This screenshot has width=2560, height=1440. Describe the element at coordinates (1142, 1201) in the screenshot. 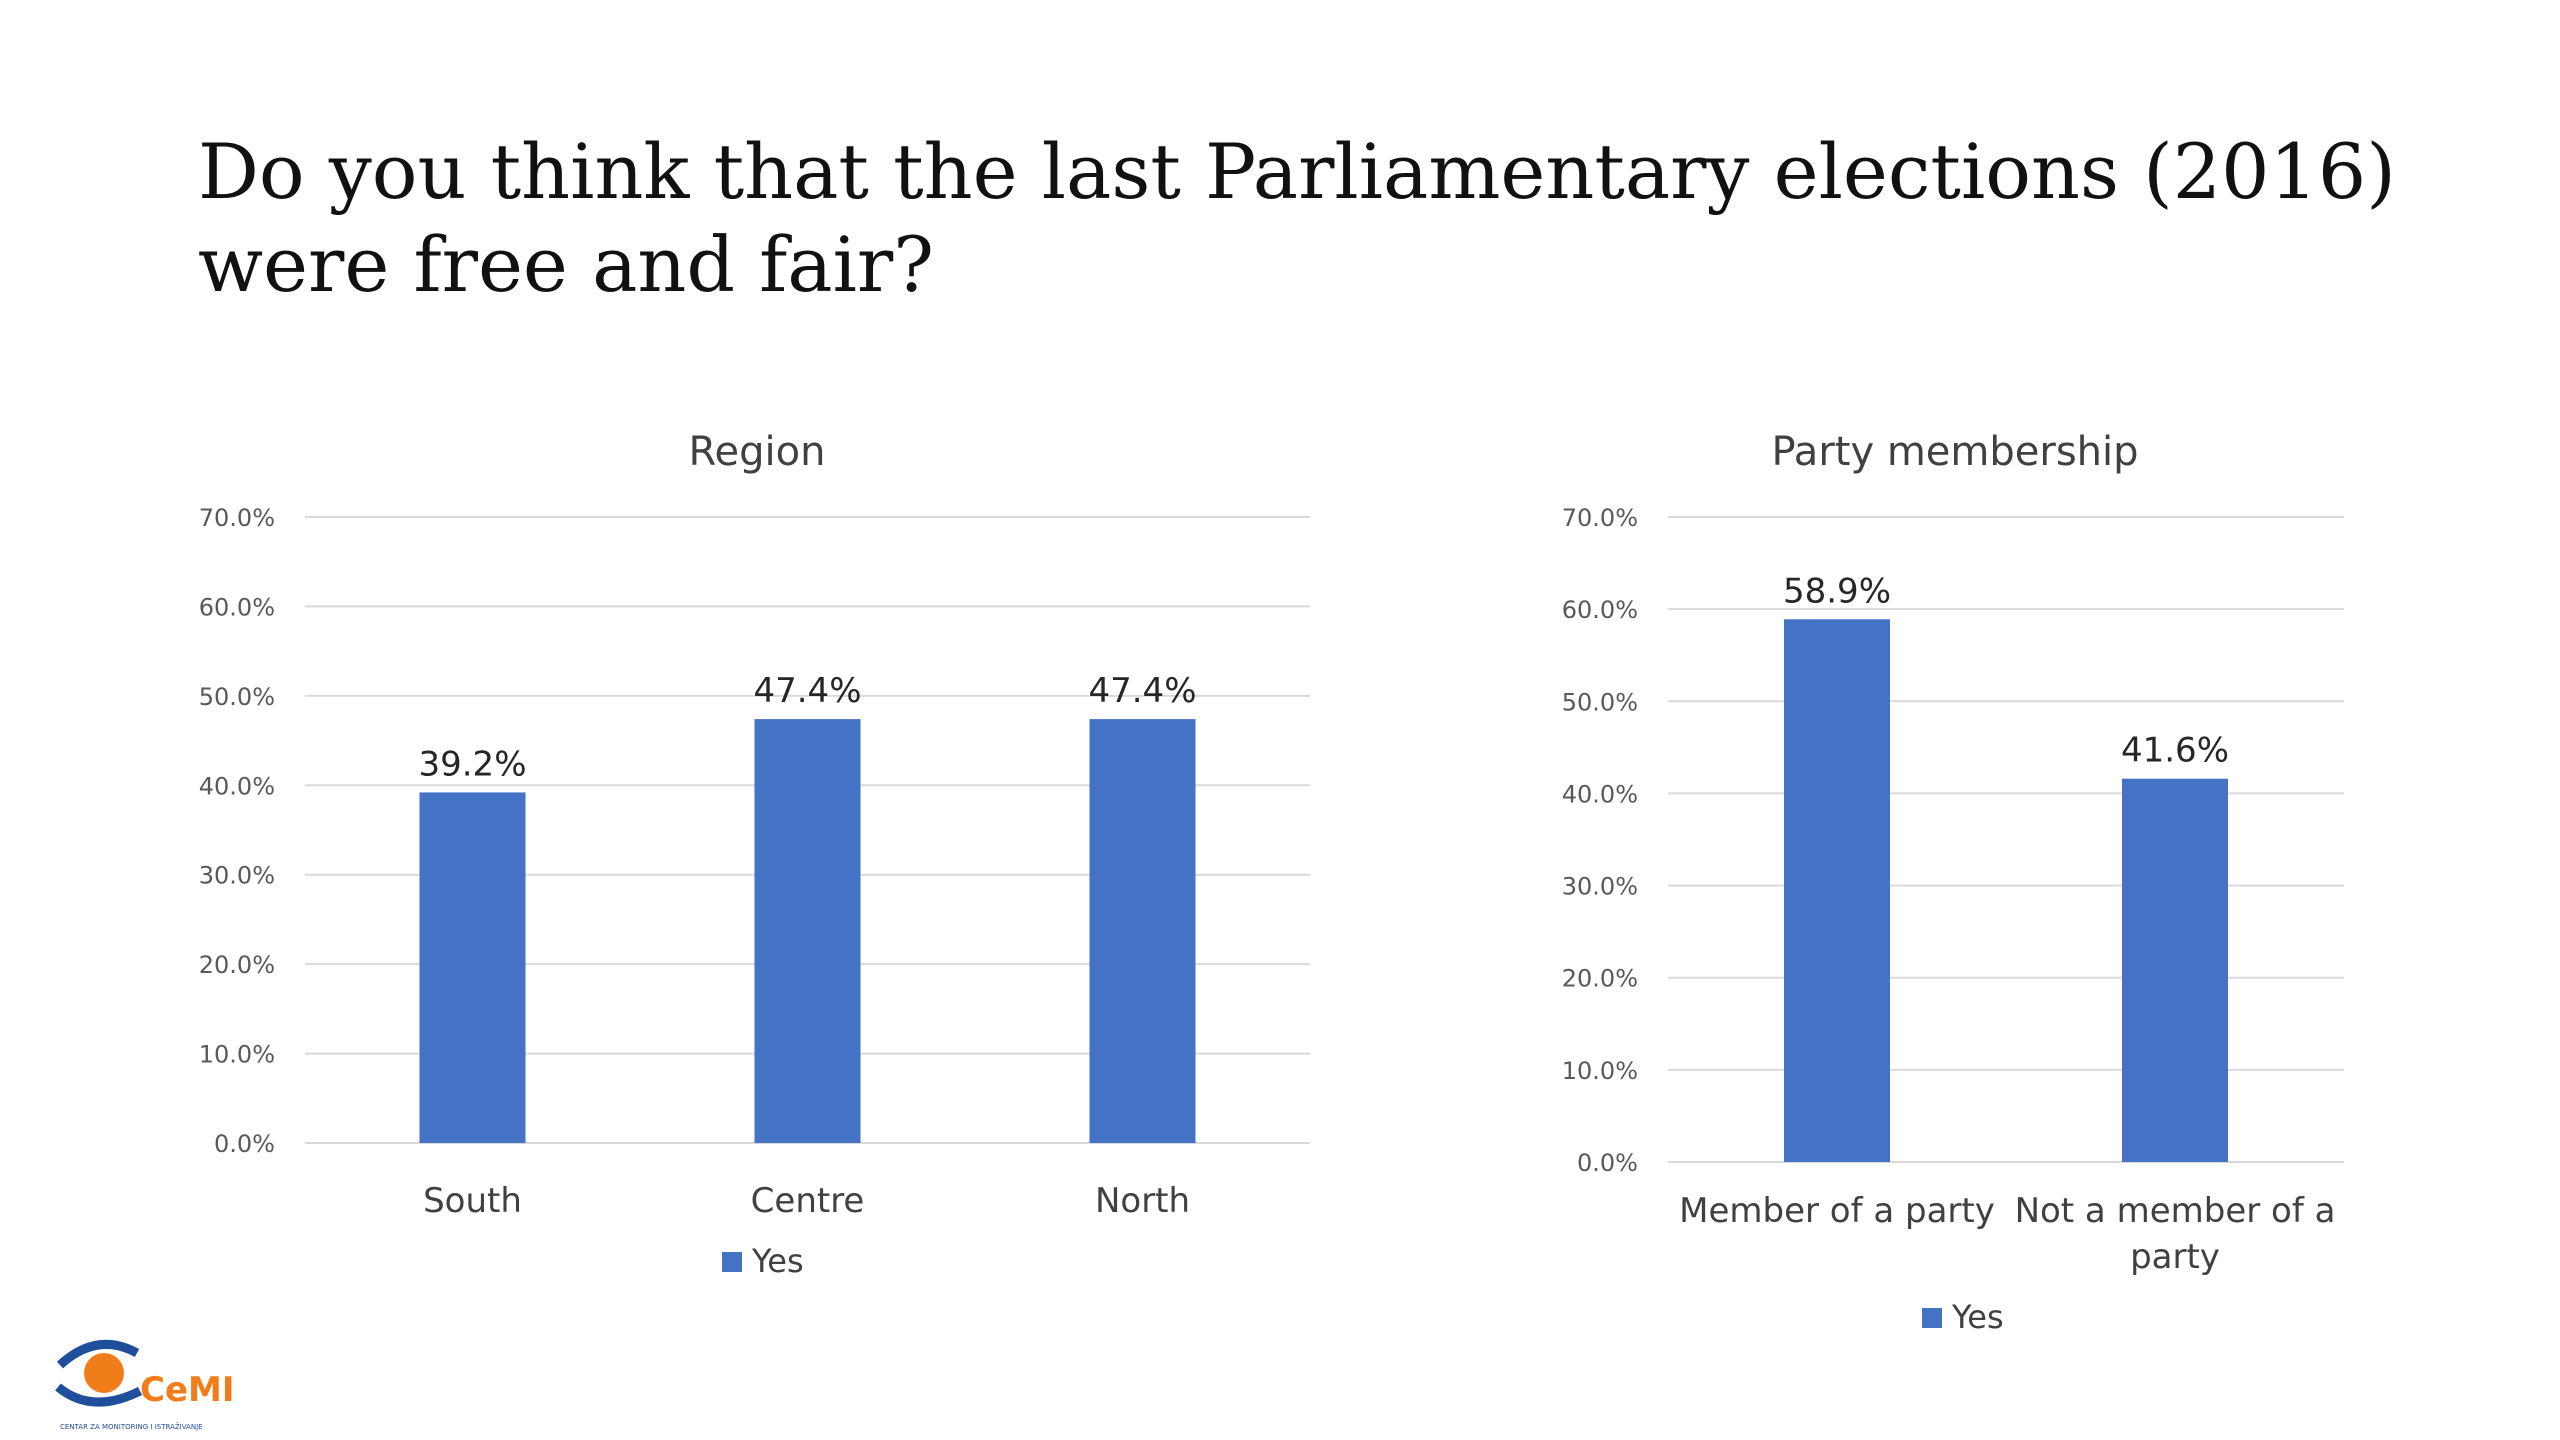

I see `category-label: North` at that location.